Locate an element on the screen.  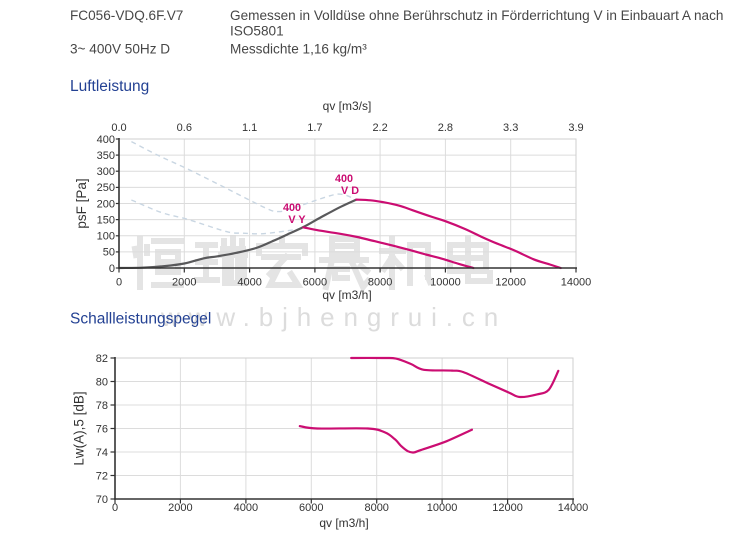
svg-text: 150 is located at coordinates (106, 220).